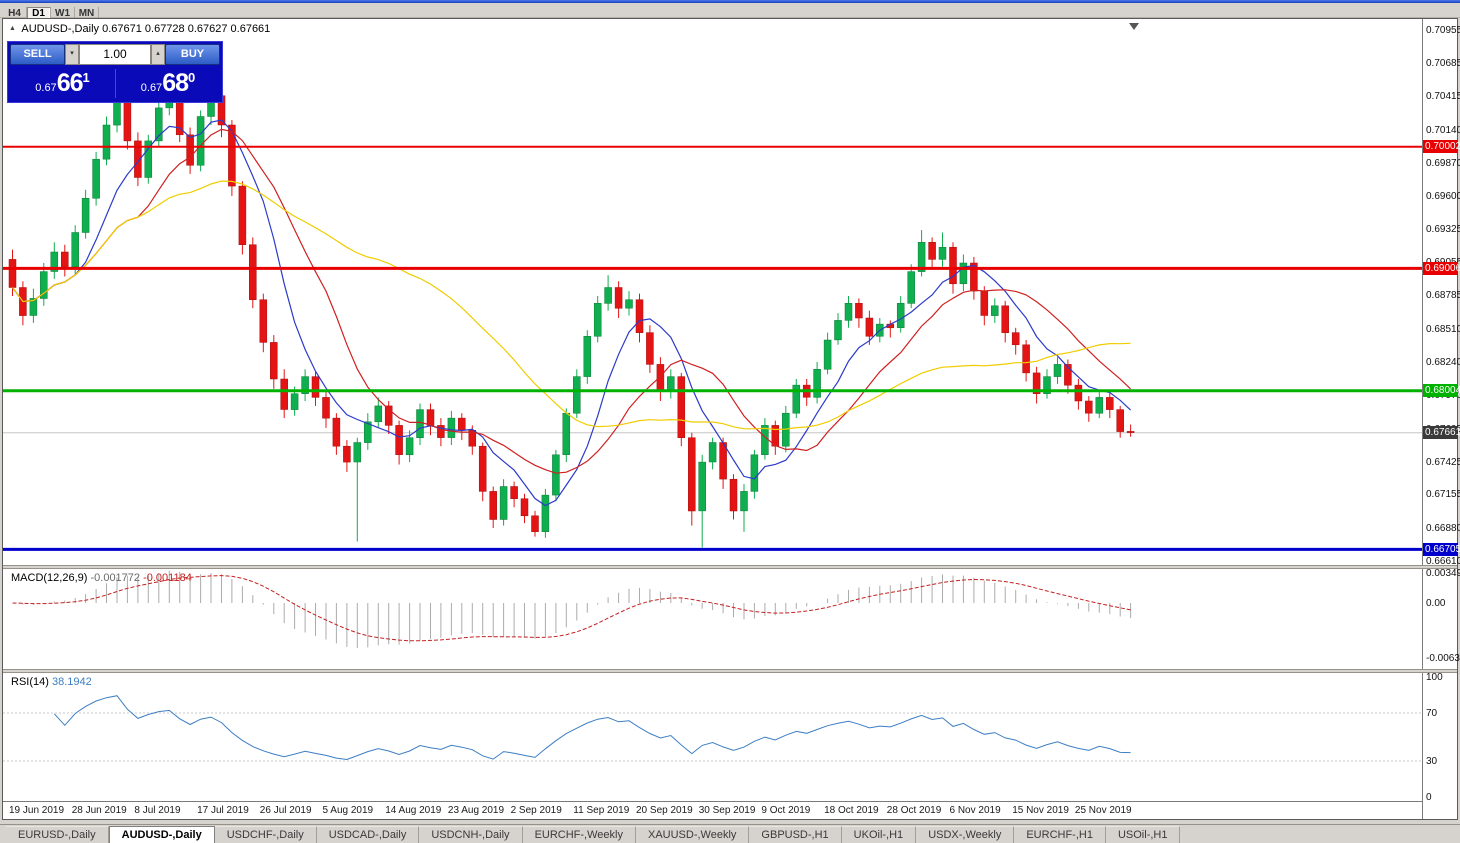 Image resolution: width=1460 pixels, height=843 pixels. I want to click on chart-tab-ukoil-h1: UKOil-,H1, so click(879, 834).